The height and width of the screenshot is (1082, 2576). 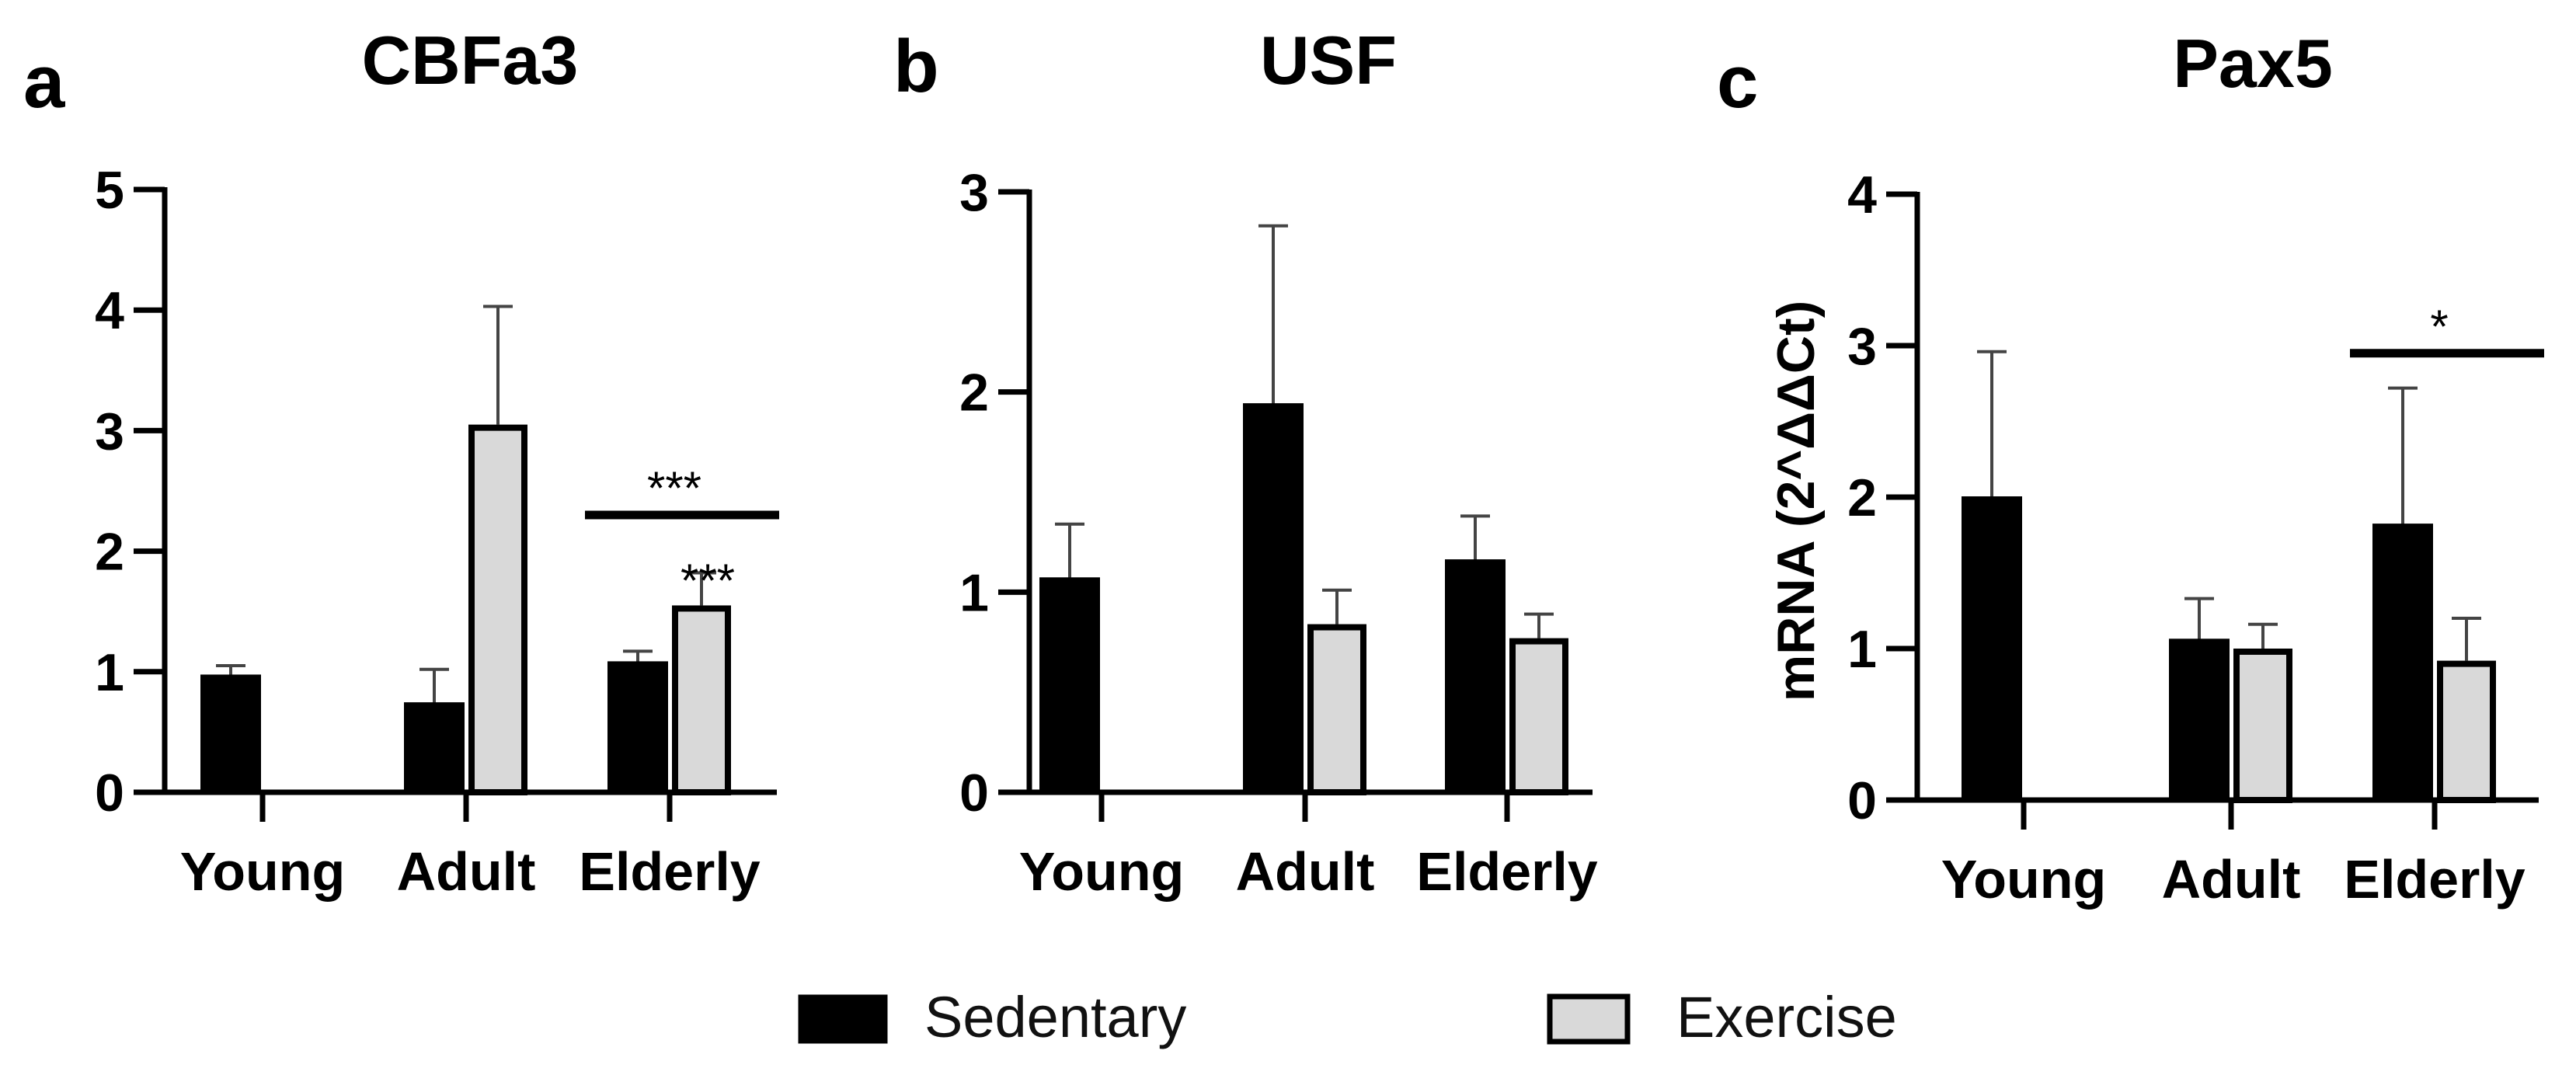 What do you see at coordinates (843, 1019) in the screenshot?
I see `legend-swatch-sedentary` at bounding box center [843, 1019].